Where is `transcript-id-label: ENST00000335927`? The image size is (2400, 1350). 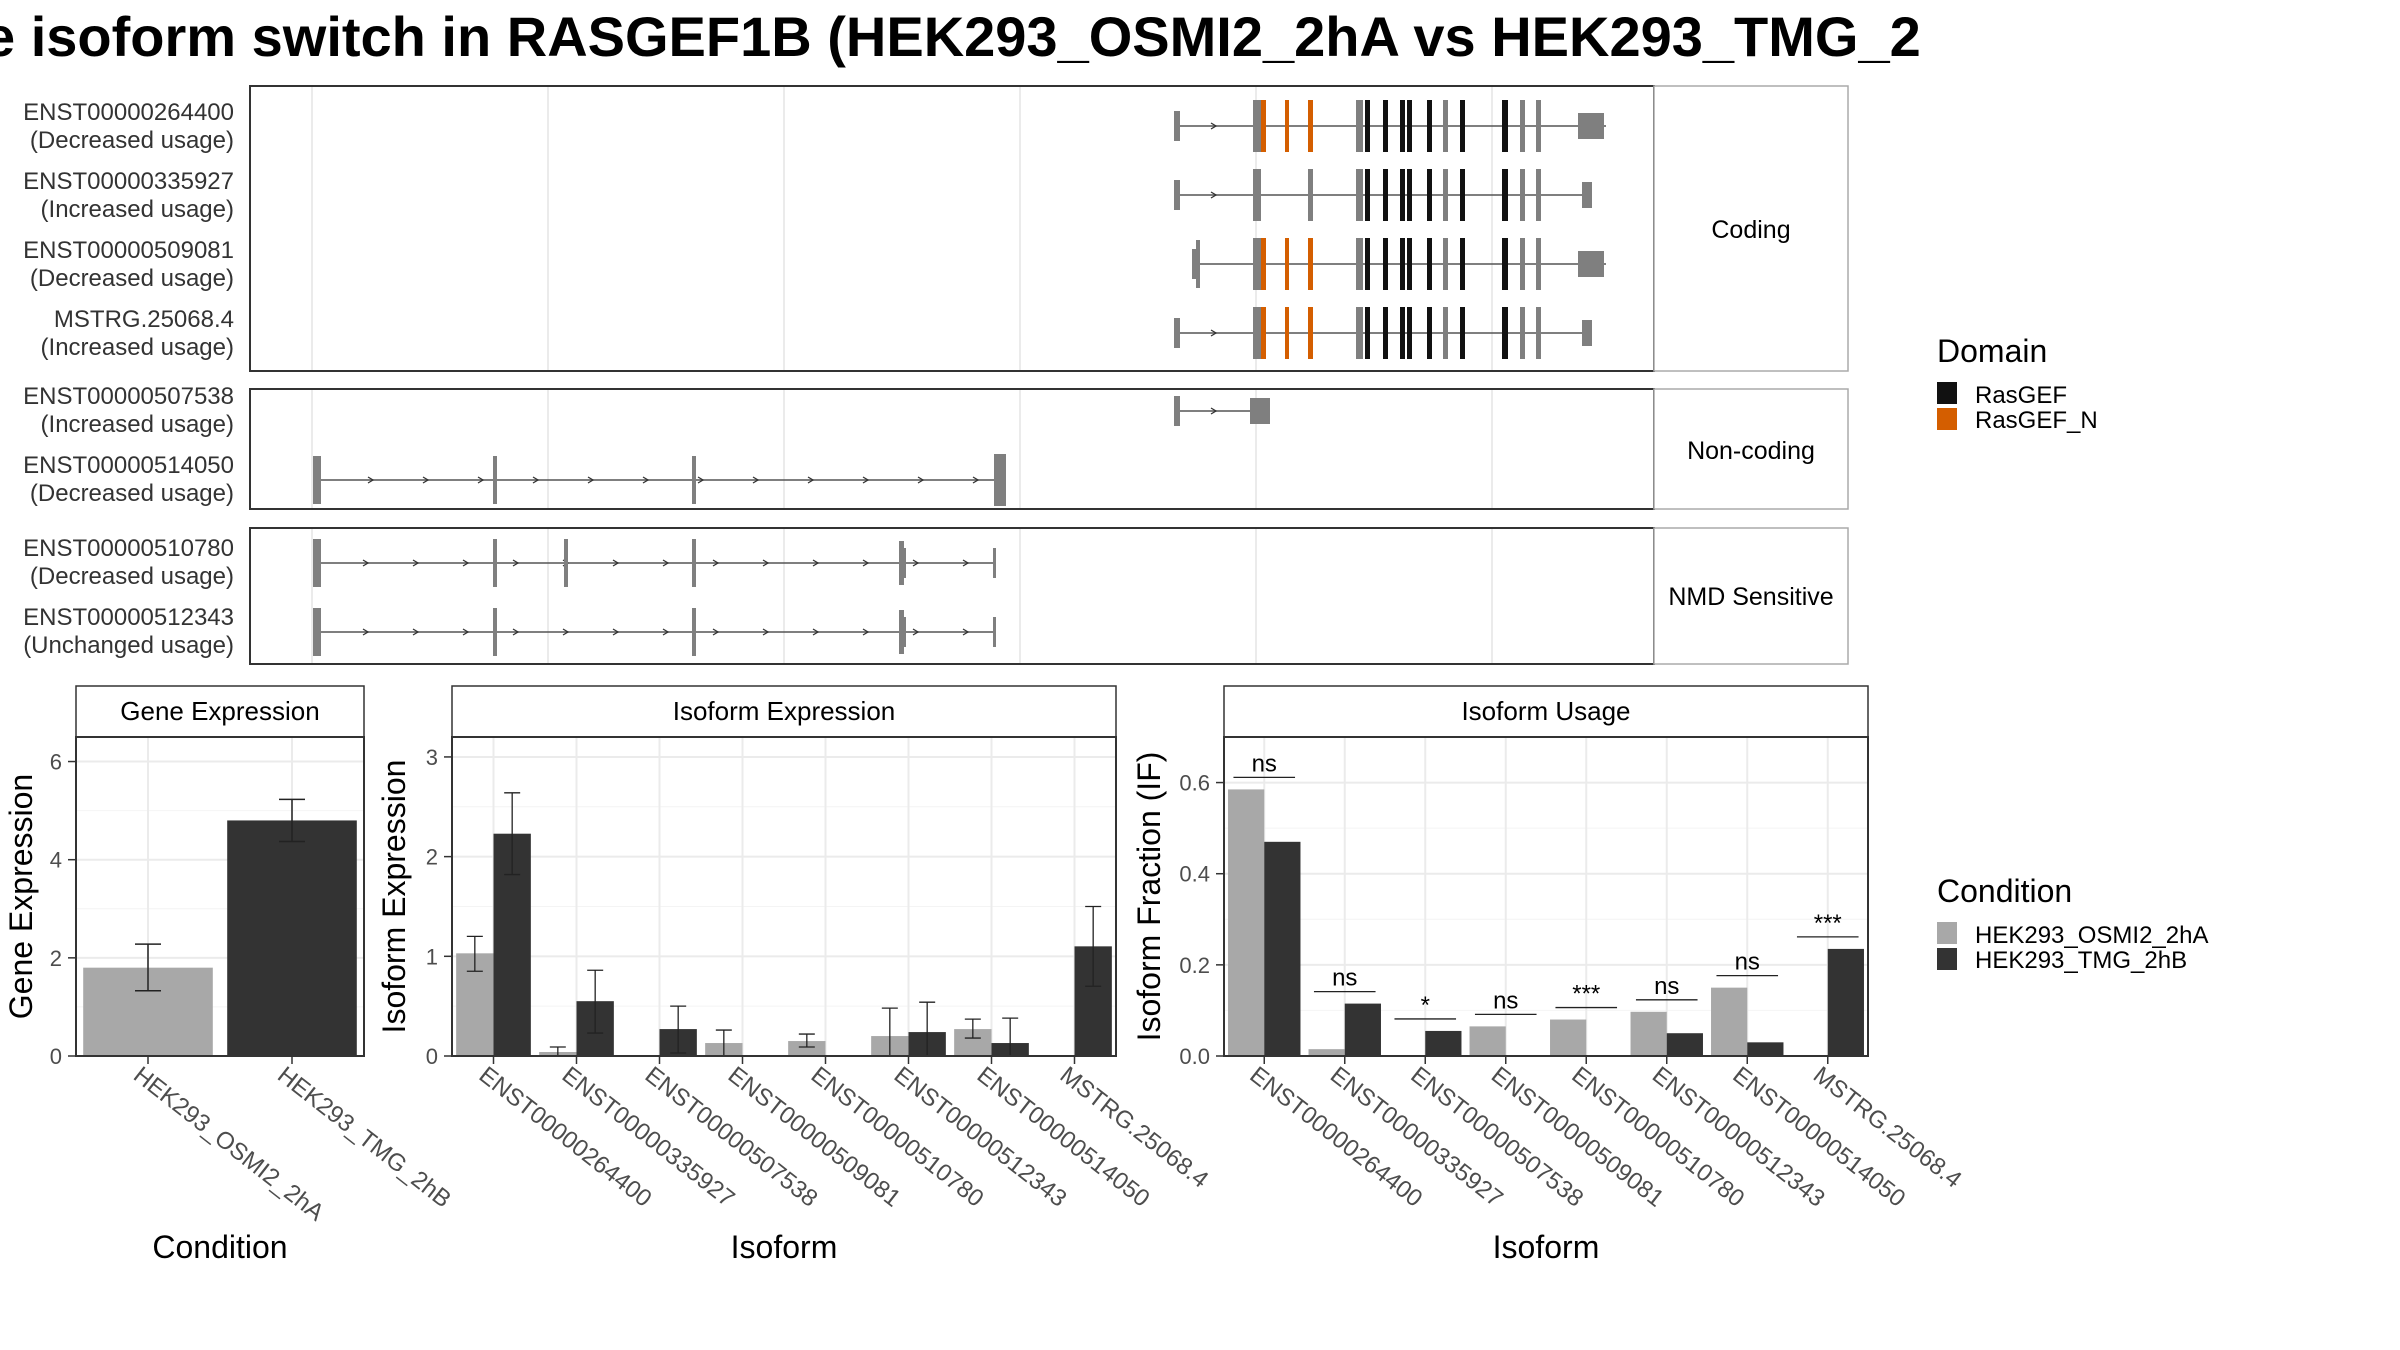
transcript-id-label: ENST00000335927 is located at coordinates (128, 181).